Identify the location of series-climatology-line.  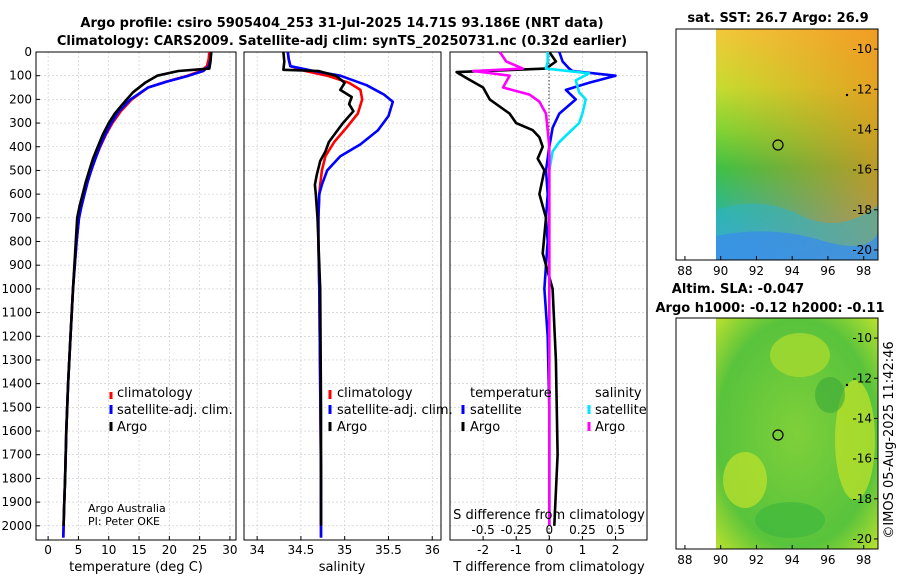
(325, 294).